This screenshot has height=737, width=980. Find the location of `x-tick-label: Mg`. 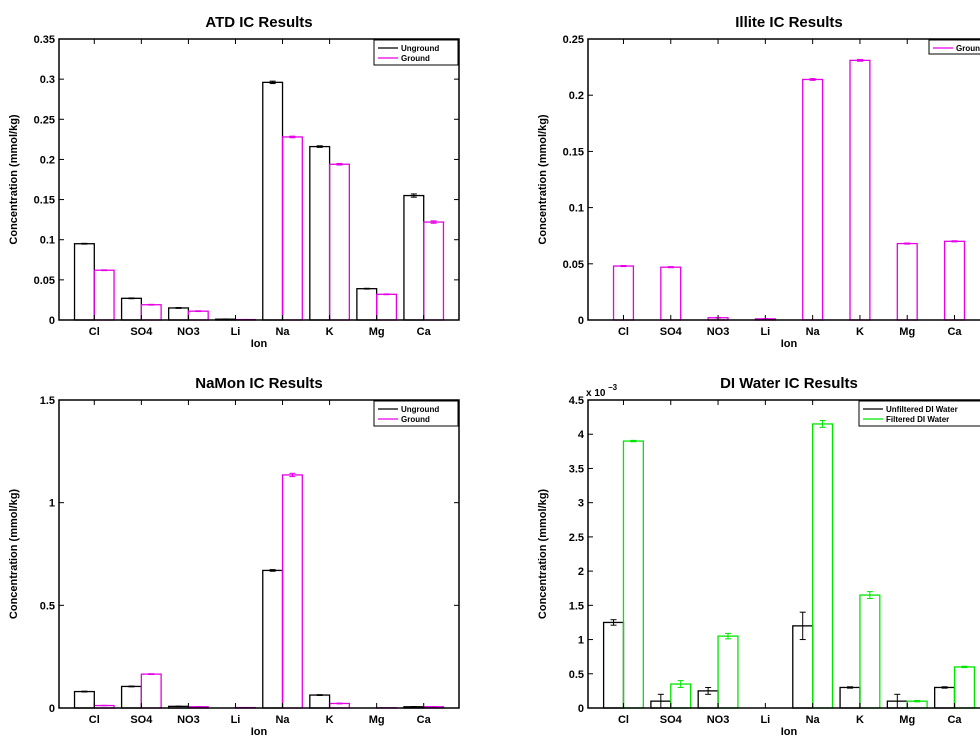

x-tick-label: Mg is located at coordinates (907, 720).